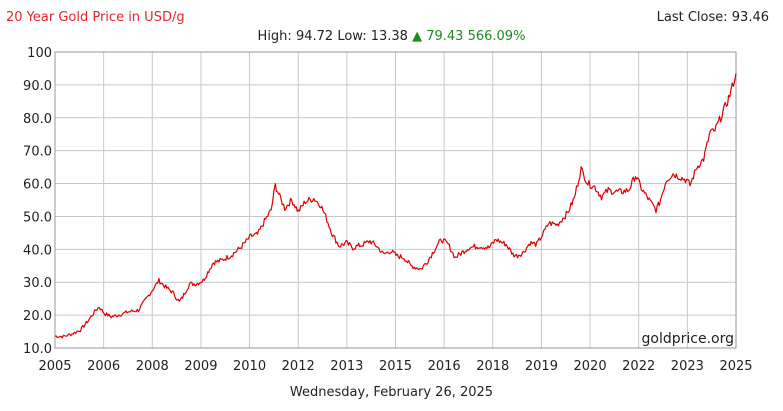  What do you see at coordinates (688, 339) in the screenshot?
I see `watermark-text: goldprice.org` at bounding box center [688, 339].